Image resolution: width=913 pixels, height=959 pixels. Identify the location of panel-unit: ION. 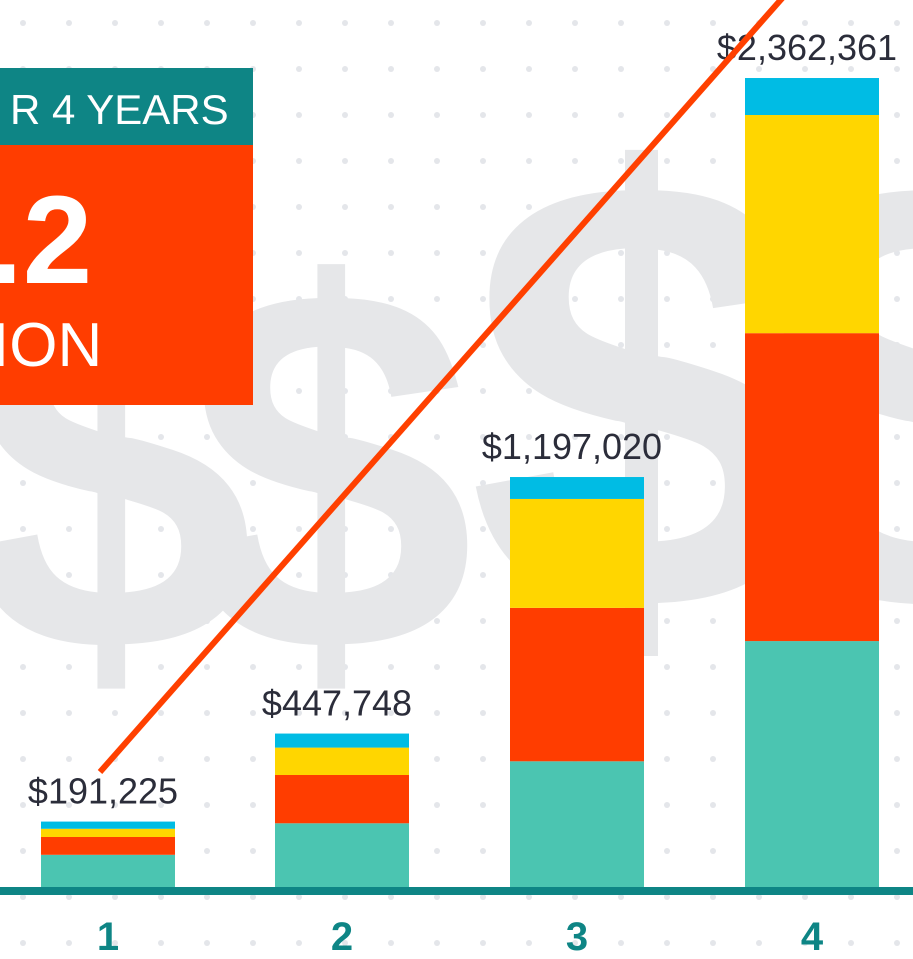
(51, 345).